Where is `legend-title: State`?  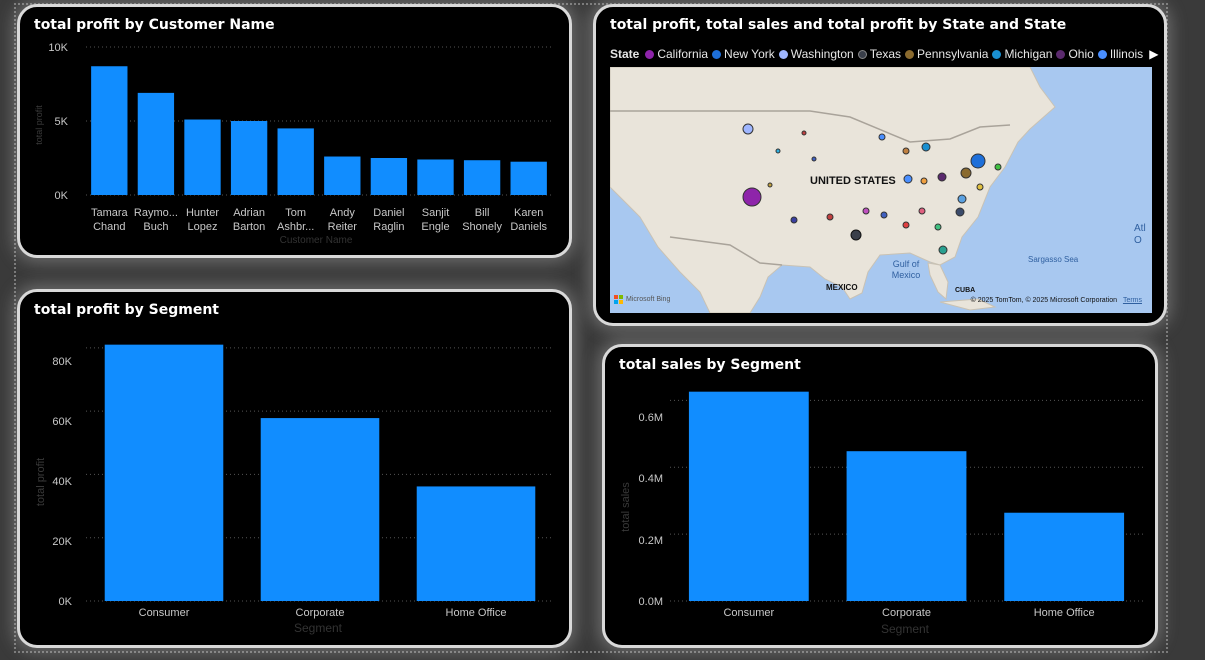 legend-title: State is located at coordinates (625, 54).